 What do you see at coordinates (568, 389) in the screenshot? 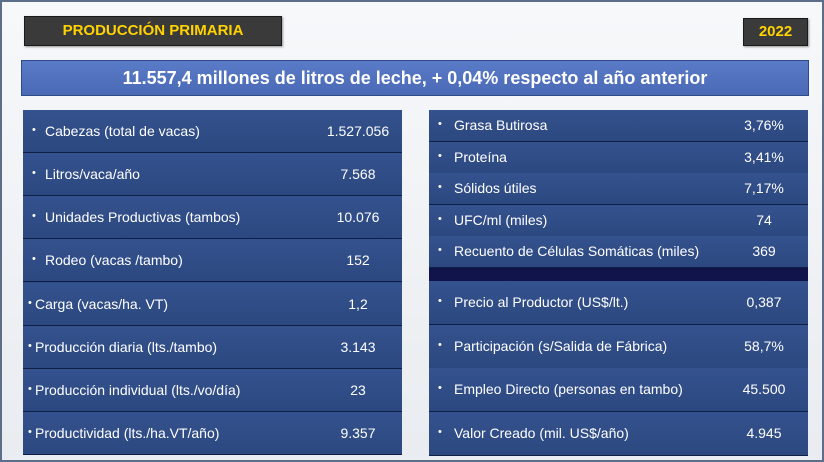
I see `stat-label: Empleo Directo (personas en tambo)` at bounding box center [568, 389].